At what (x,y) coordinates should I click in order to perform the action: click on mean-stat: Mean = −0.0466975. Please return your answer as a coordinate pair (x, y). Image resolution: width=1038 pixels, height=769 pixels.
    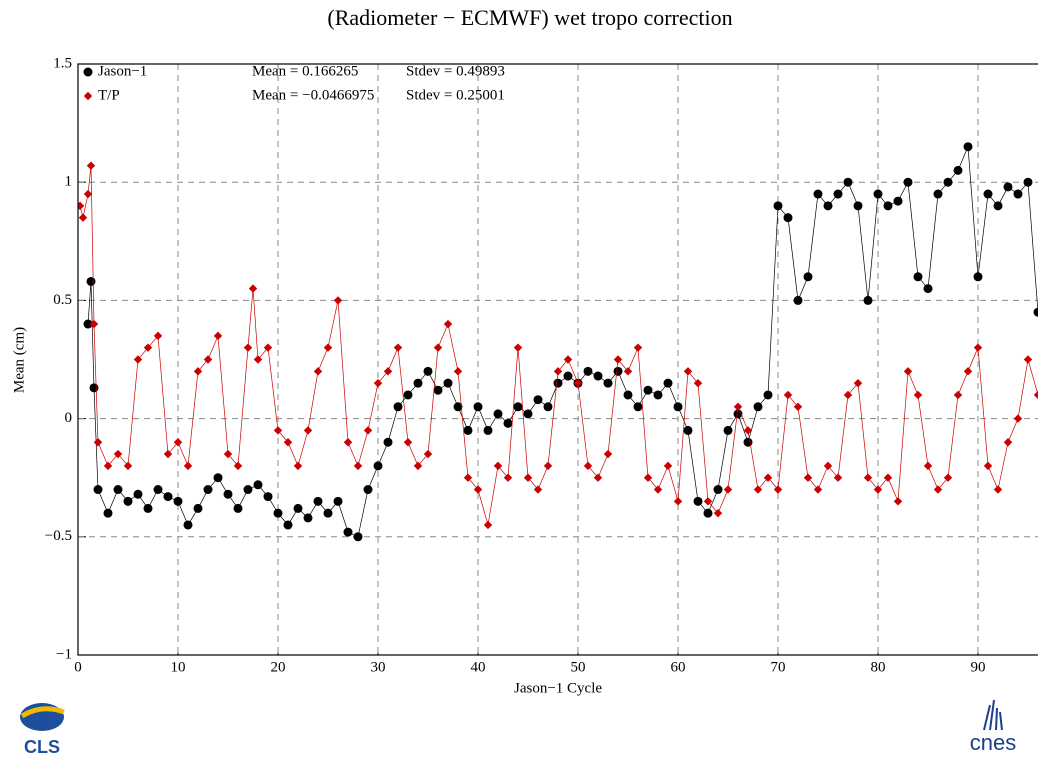
    Looking at the image, I should click on (313, 95).